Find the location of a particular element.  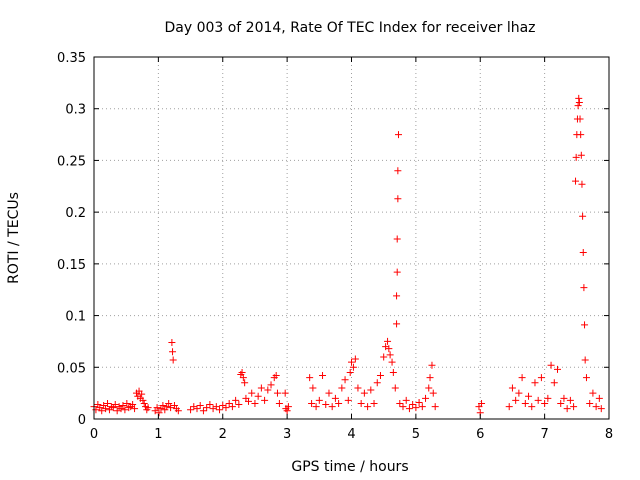

x-tick-label: 3 is located at coordinates (287, 434).